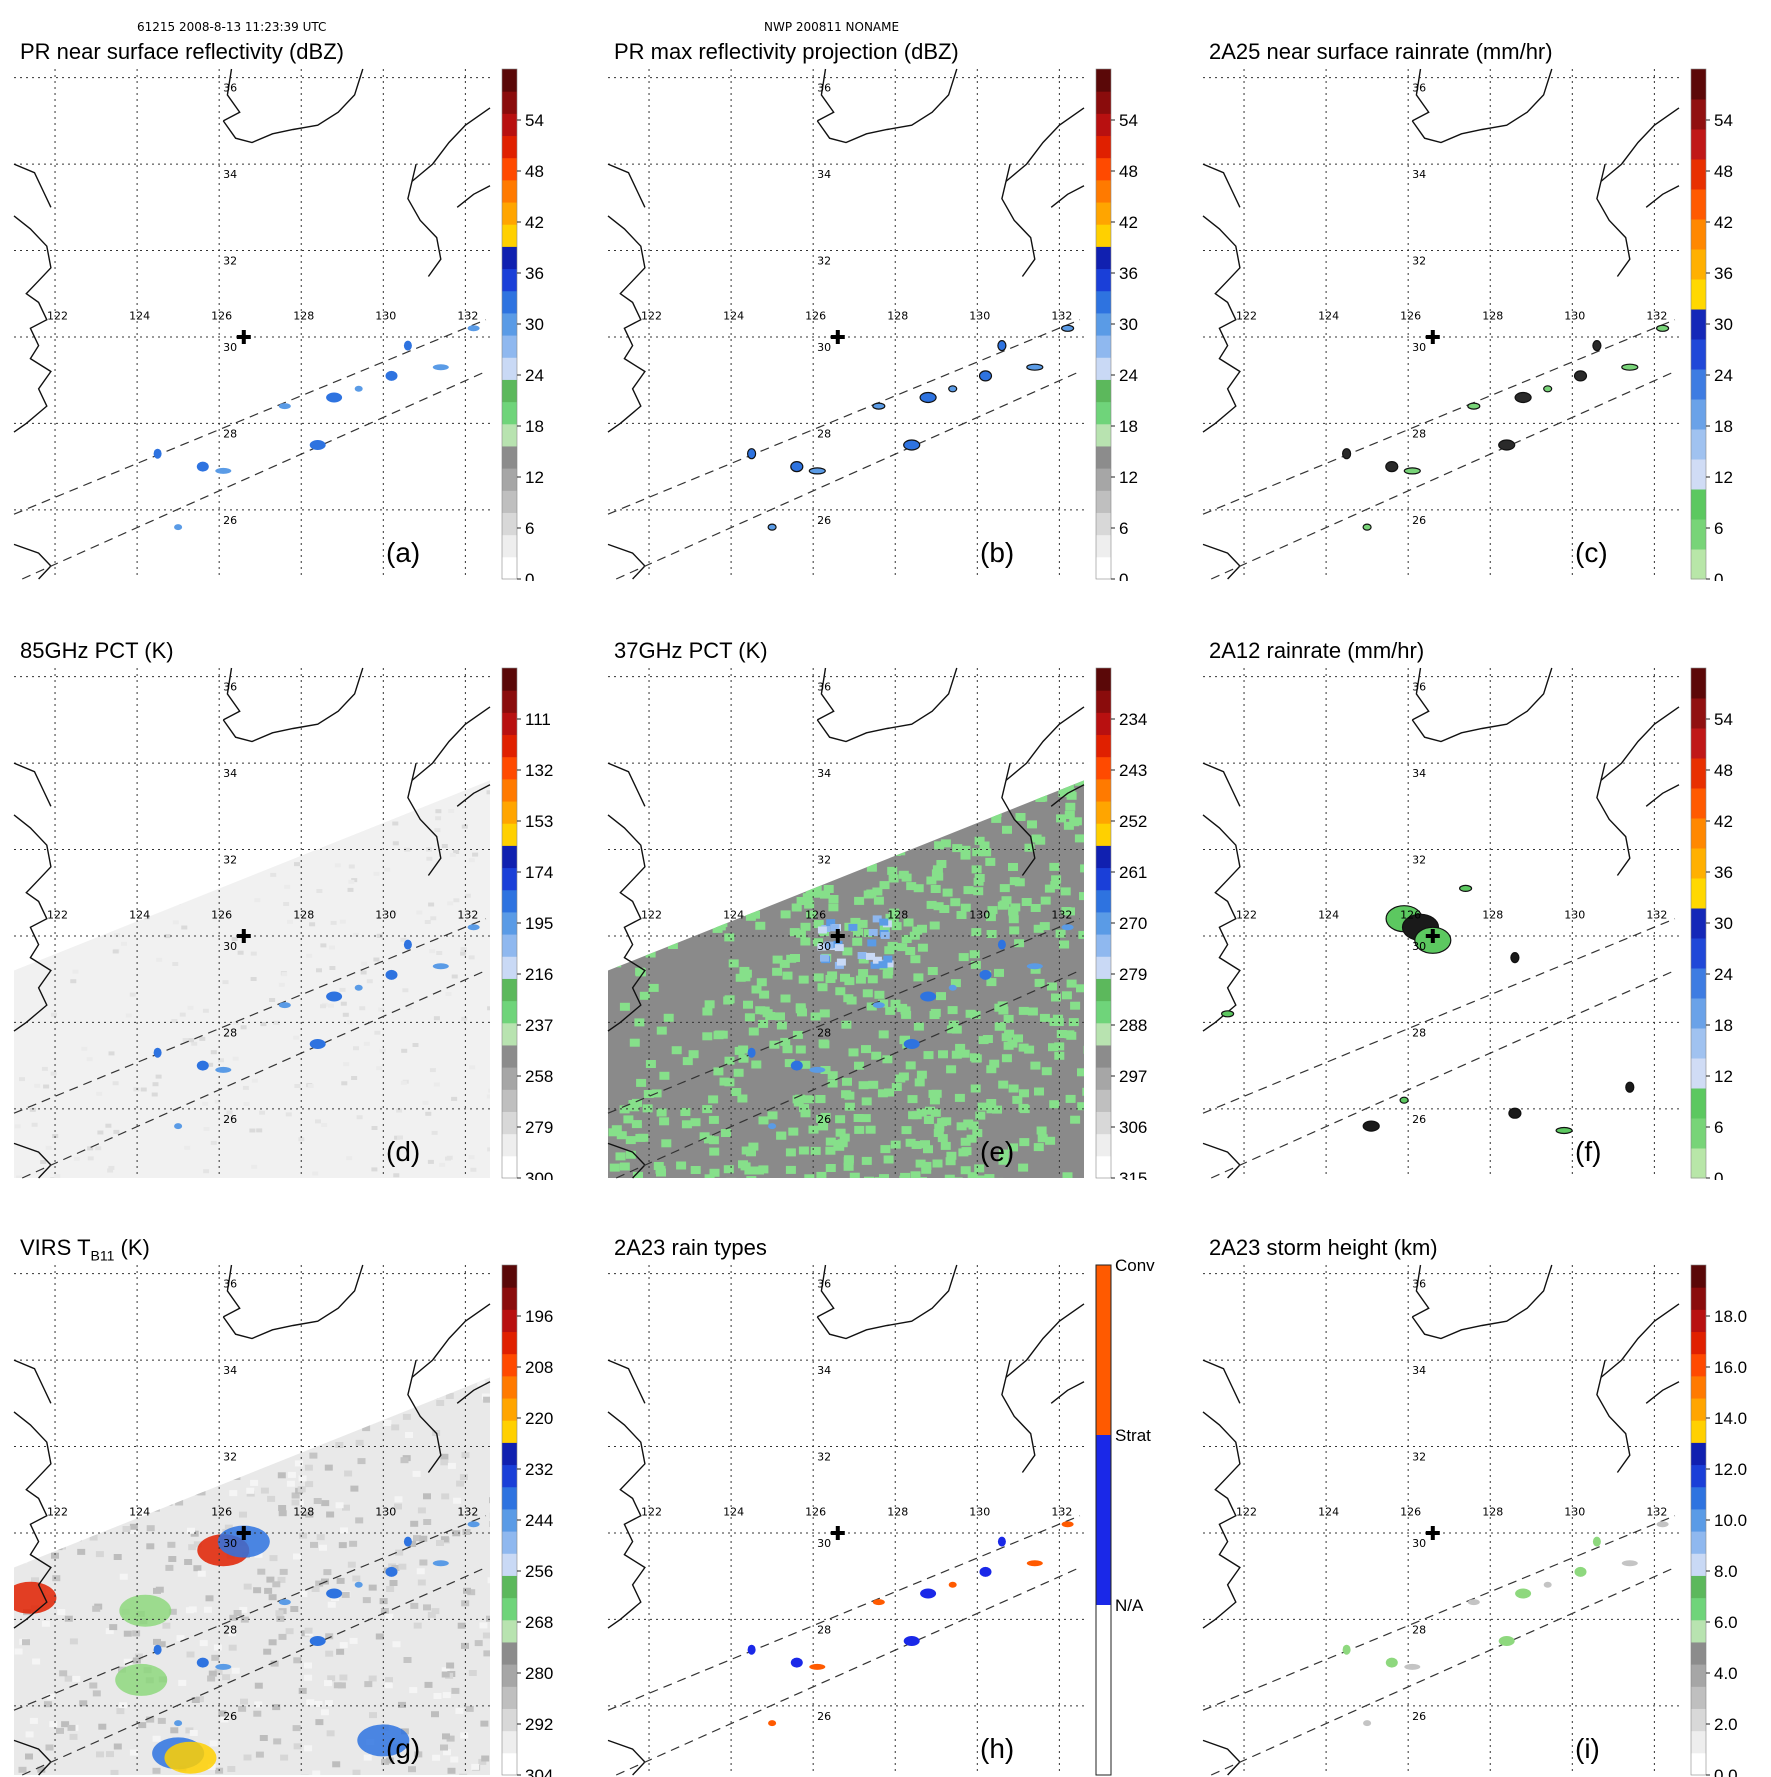 This screenshot has height=1777, width=1771. Describe the element at coordinates (1128, 324) in the screenshot. I see `colorbar-tick-label: 30` at that location.